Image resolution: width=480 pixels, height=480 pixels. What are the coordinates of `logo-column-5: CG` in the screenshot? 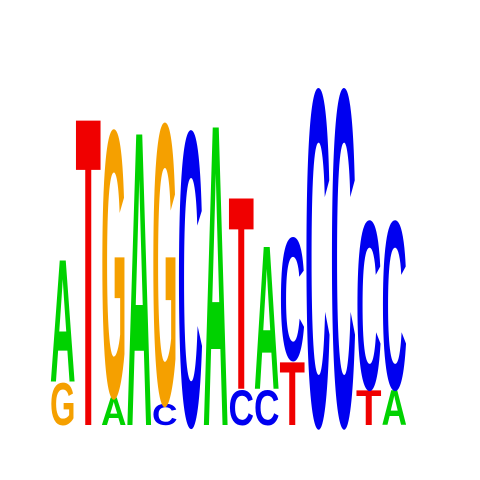 It's located at (165, 260).